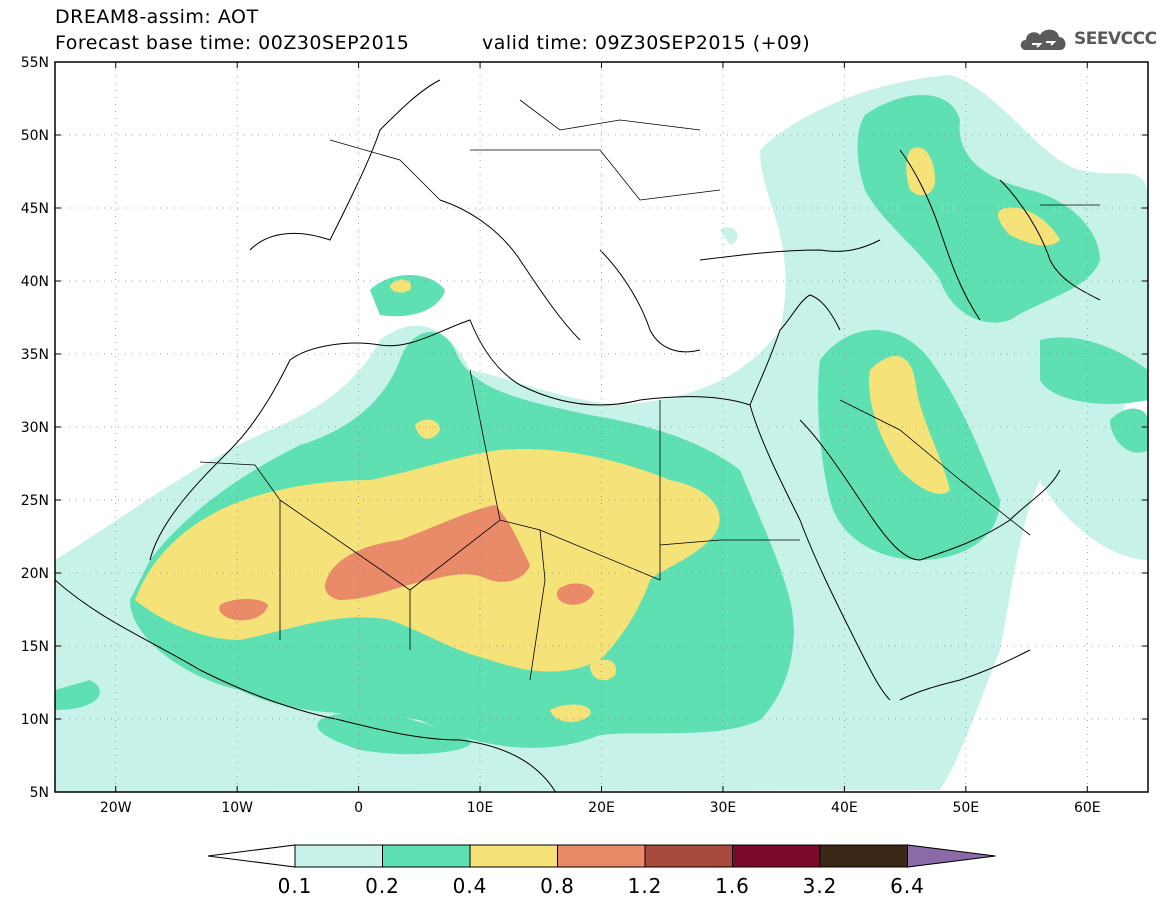 Image resolution: width=1165 pixels, height=905 pixels. Describe the element at coordinates (382, 886) in the screenshot. I see `legend-label: 0.2` at that location.